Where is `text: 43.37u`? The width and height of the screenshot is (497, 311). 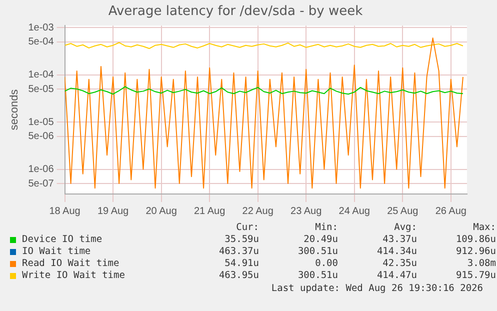 text: 43.37u is located at coordinates (399, 240).